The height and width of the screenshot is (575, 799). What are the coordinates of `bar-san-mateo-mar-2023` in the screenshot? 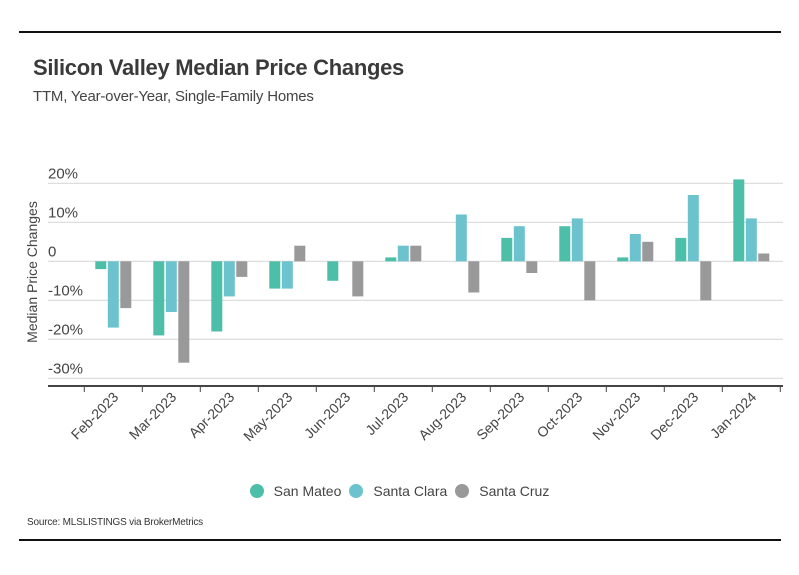 It's located at (159, 298).